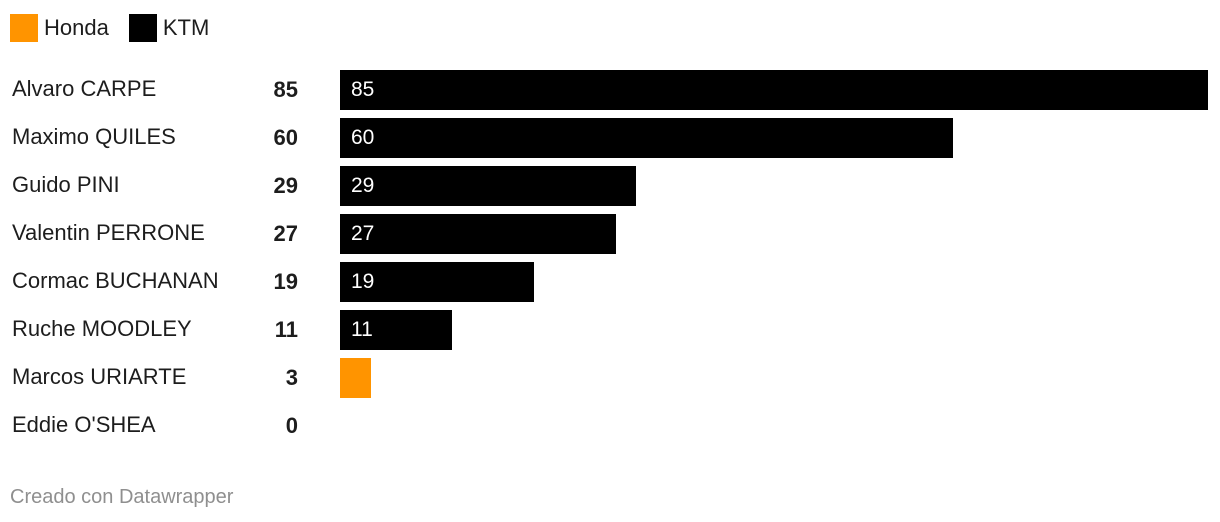 This screenshot has height=522, width=1220. What do you see at coordinates (285, 233) in the screenshot?
I see `points-total: 27` at bounding box center [285, 233].